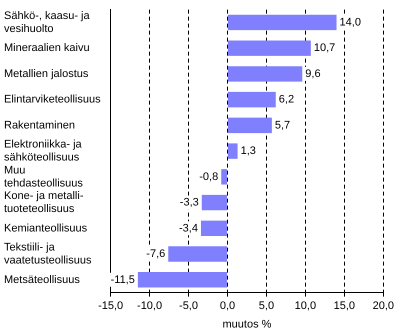 This screenshot has width=397, height=335. I want to click on data-label: 5,7, so click(282, 125).